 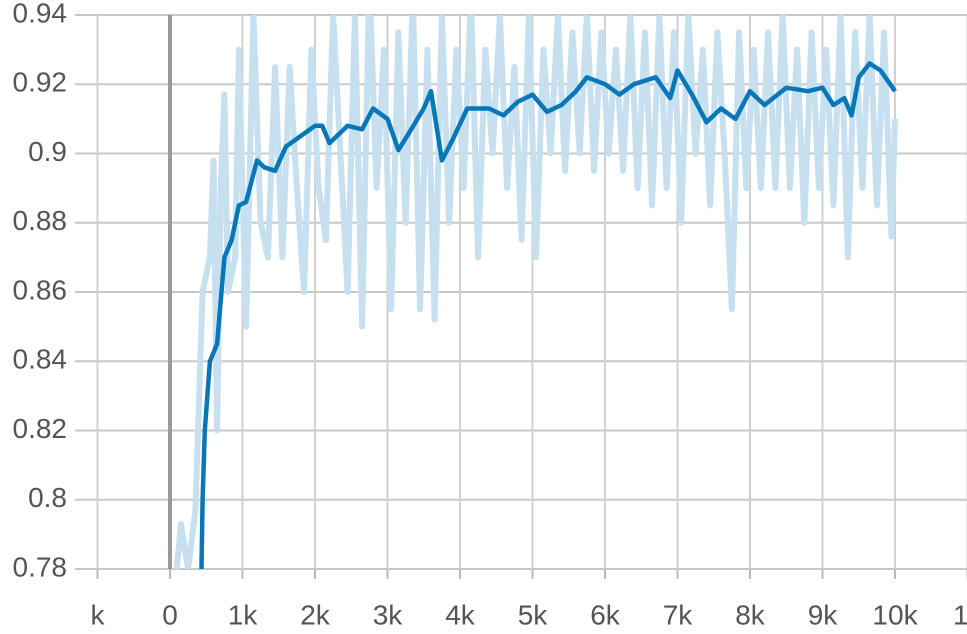 I want to click on x-tick-label: 4k, so click(x=460, y=614).